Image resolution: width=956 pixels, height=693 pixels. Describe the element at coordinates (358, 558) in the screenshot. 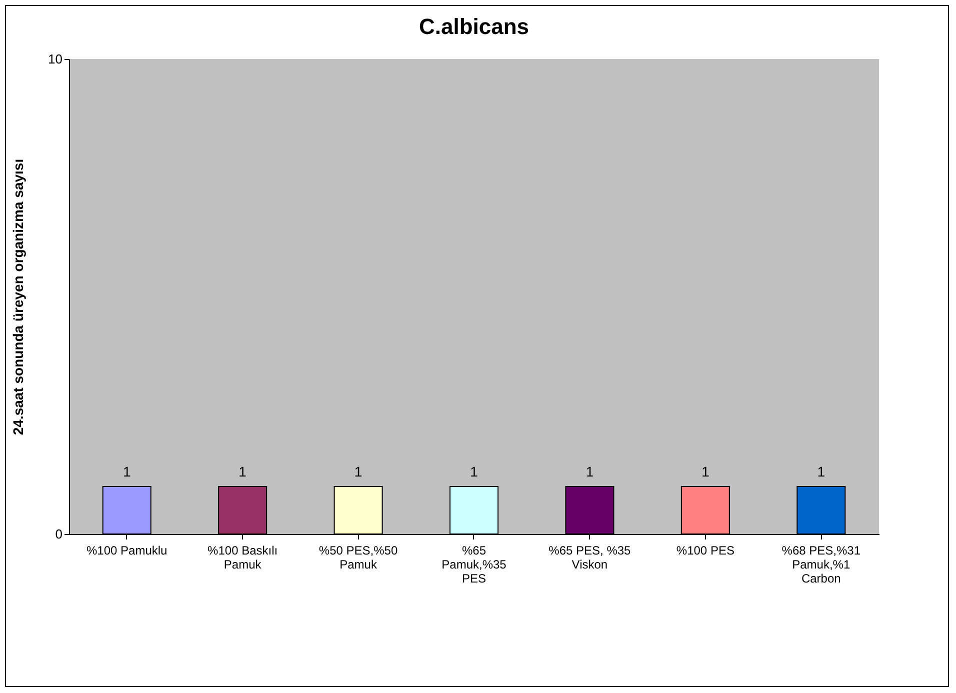

I see `x-tick-label: %50 PES,%50 Pamuk` at that location.